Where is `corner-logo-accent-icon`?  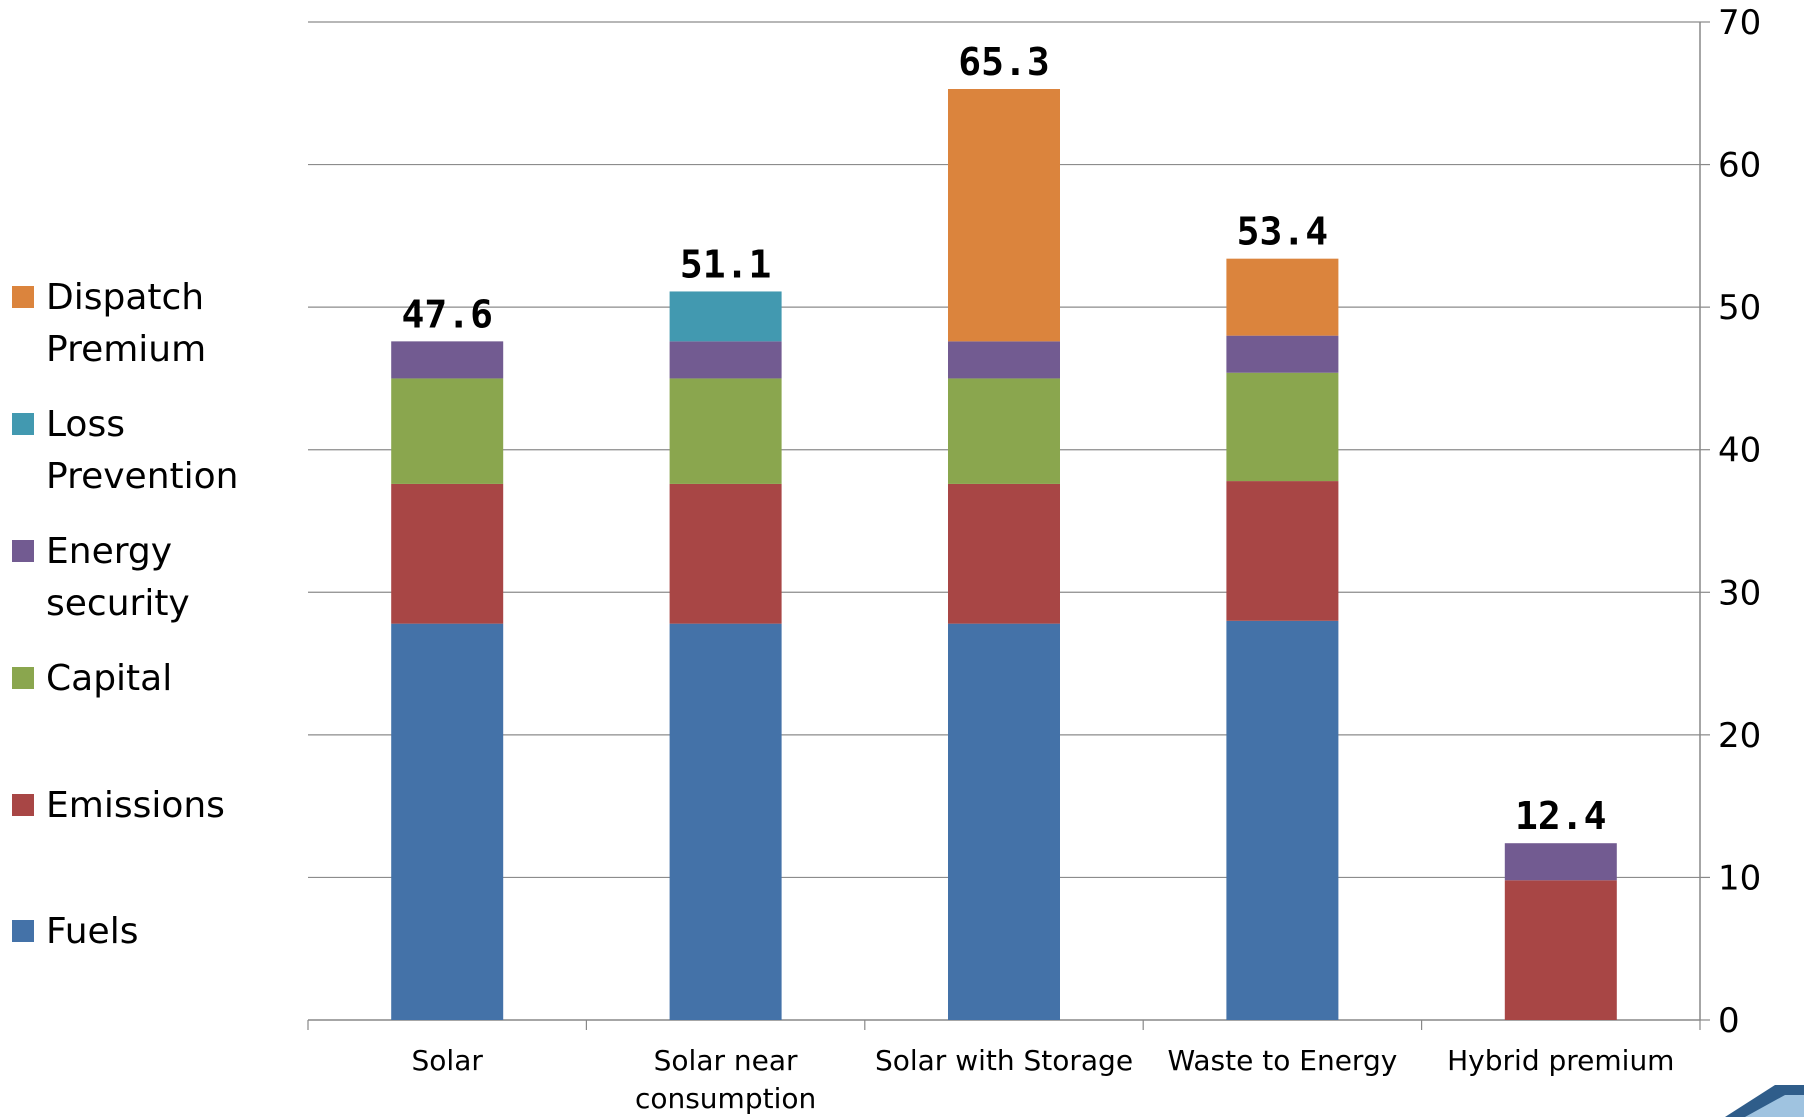 corner-logo-accent-icon is located at coordinates (1774, 1106).